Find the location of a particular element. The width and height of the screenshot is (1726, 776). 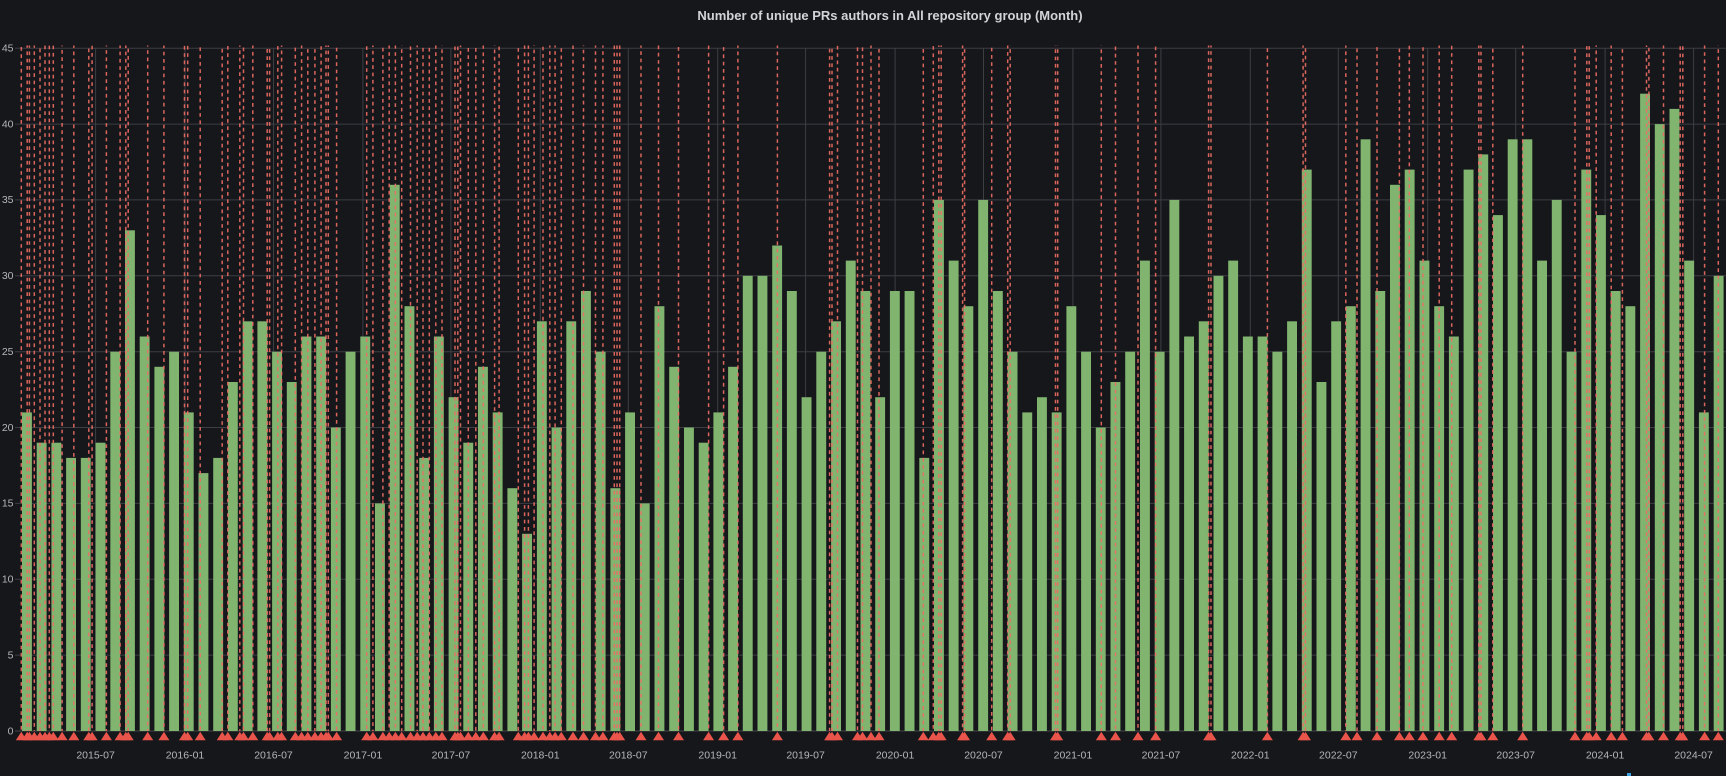

svg-text: 2015-07 is located at coordinates (95, 756).